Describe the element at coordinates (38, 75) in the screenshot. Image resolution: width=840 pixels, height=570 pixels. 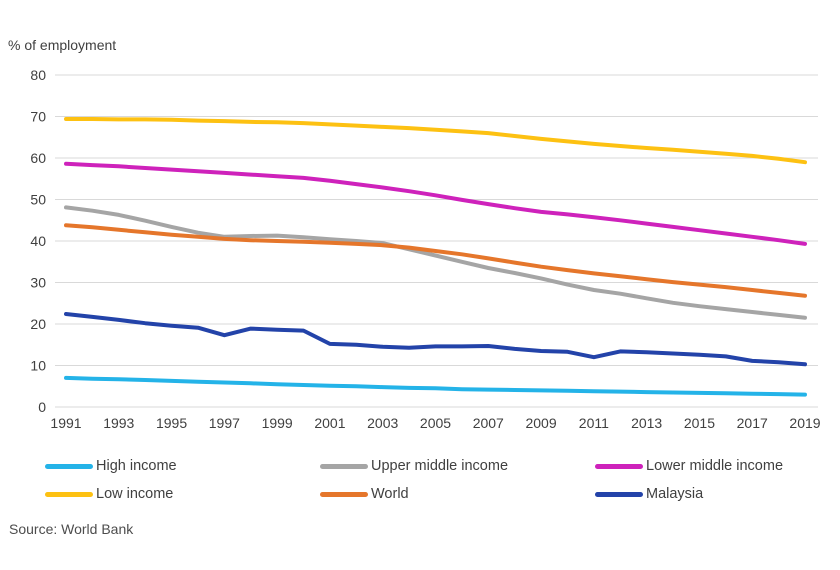
I see `y-tick-label: 80` at that location.